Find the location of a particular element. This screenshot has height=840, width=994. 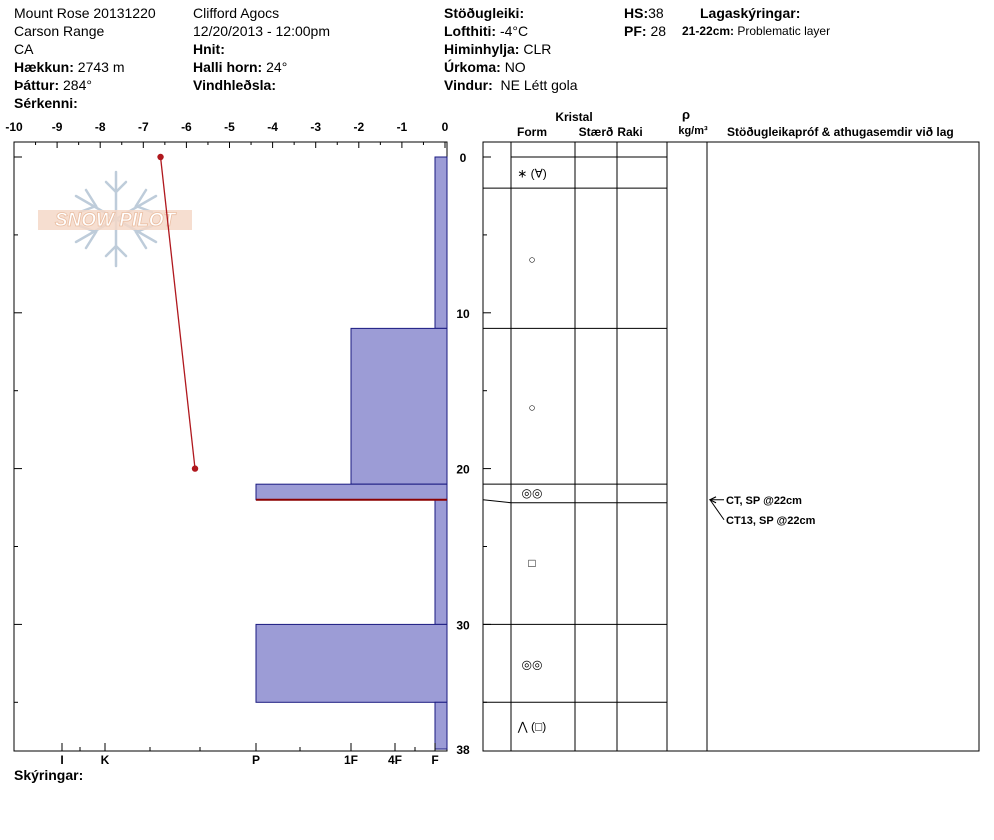

layer-note: 21-22cm: Problematic layer is located at coordinates (756, 31).